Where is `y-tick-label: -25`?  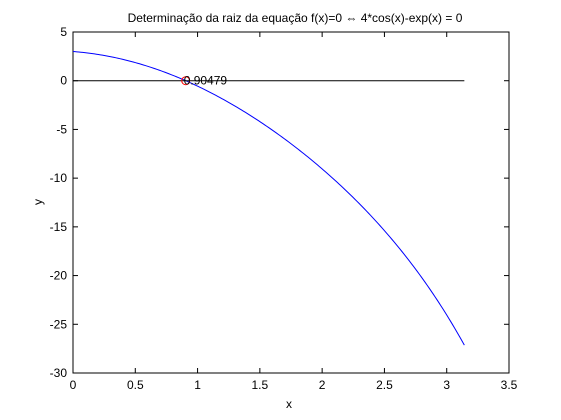 y-tick-label: -25 is located at coordinates (59, 324).